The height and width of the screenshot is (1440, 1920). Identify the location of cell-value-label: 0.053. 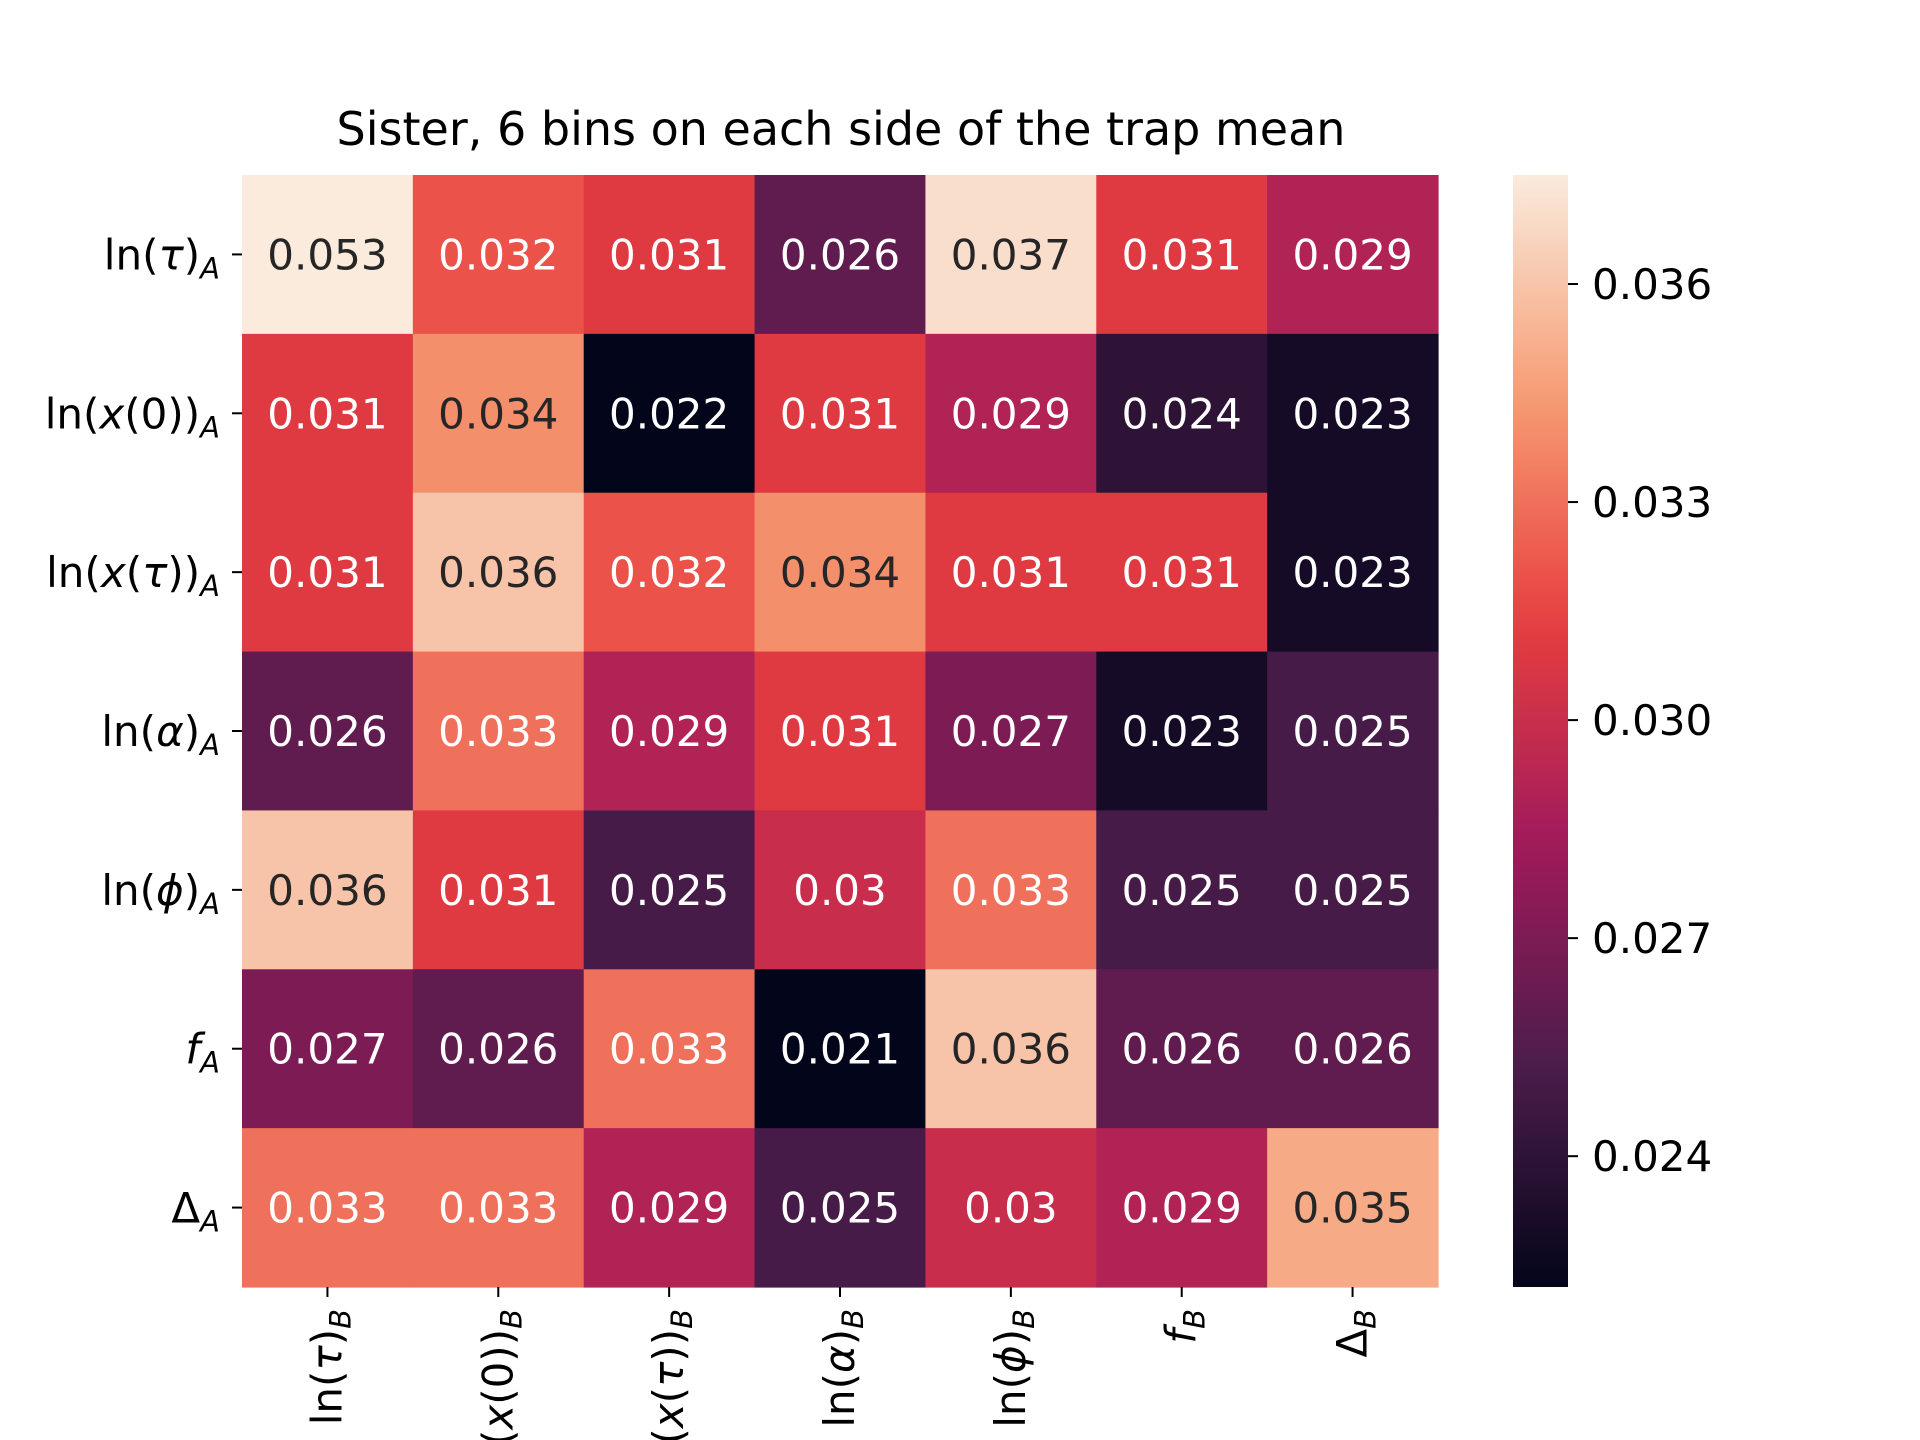
(327, 254).